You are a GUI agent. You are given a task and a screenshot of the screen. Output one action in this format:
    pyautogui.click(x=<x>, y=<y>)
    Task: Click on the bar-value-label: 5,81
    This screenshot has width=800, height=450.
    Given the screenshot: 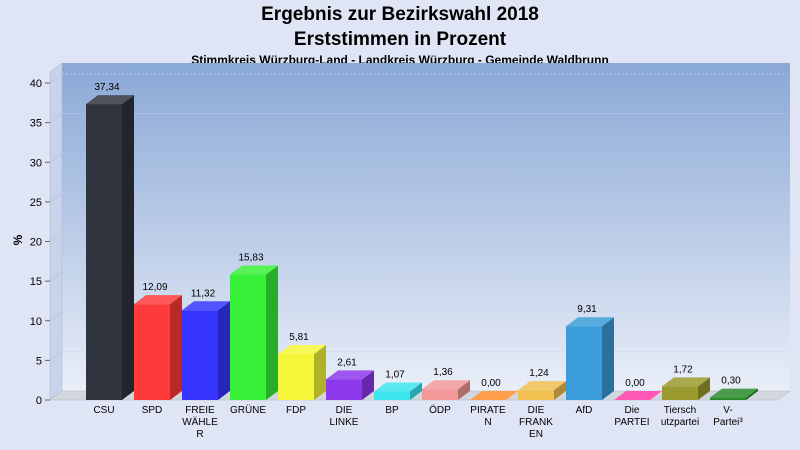 What is the action you would take?
    pyautogui.click(x=299, y=337)
    